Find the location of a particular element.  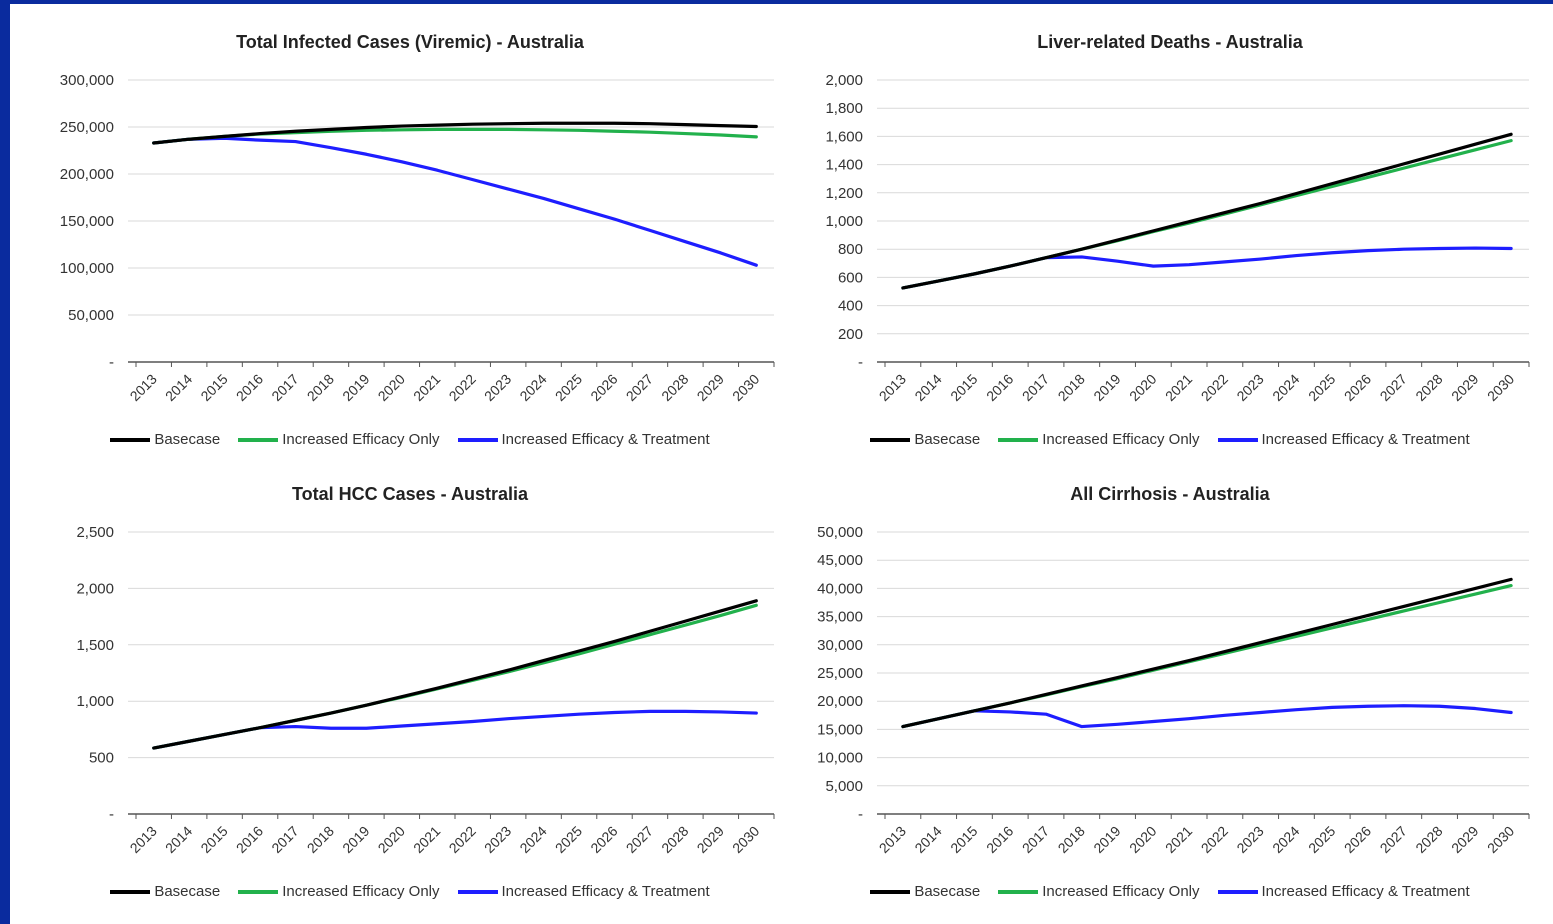

y-tick-label: 400 is located at coordinates (850, 306).